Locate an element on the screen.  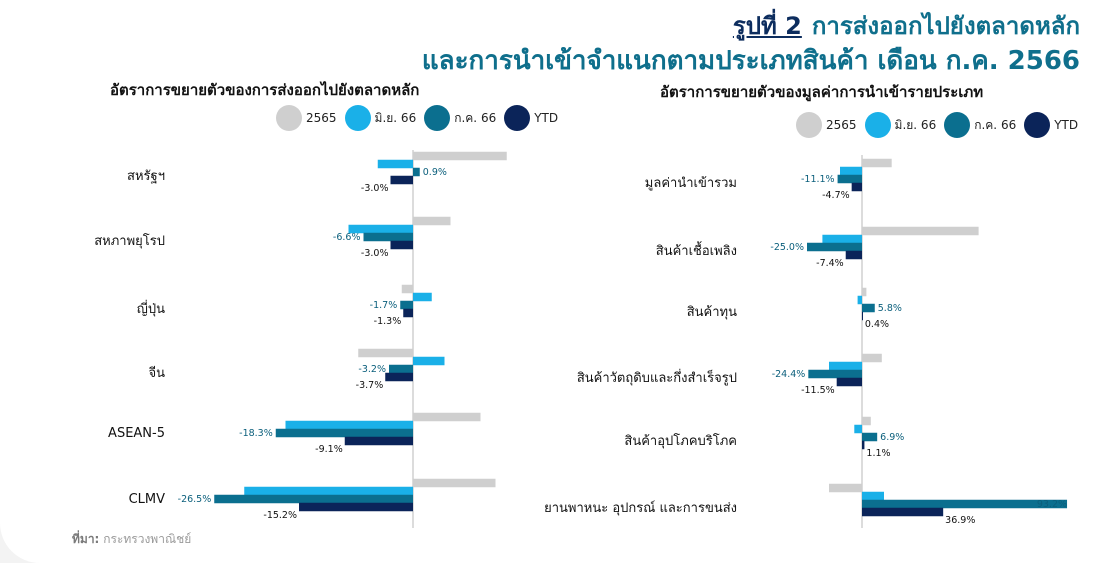
export-legend: 2565 มิ.ย. 66 ก.ค. 66 YTD is located at coordinates (421, 118).